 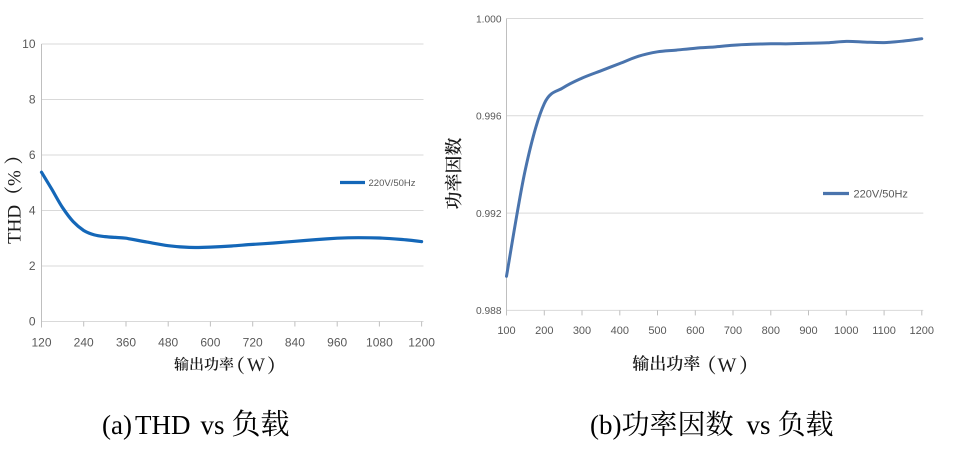 I want to click on svg-text: 1000, so click(x=846, y=331).